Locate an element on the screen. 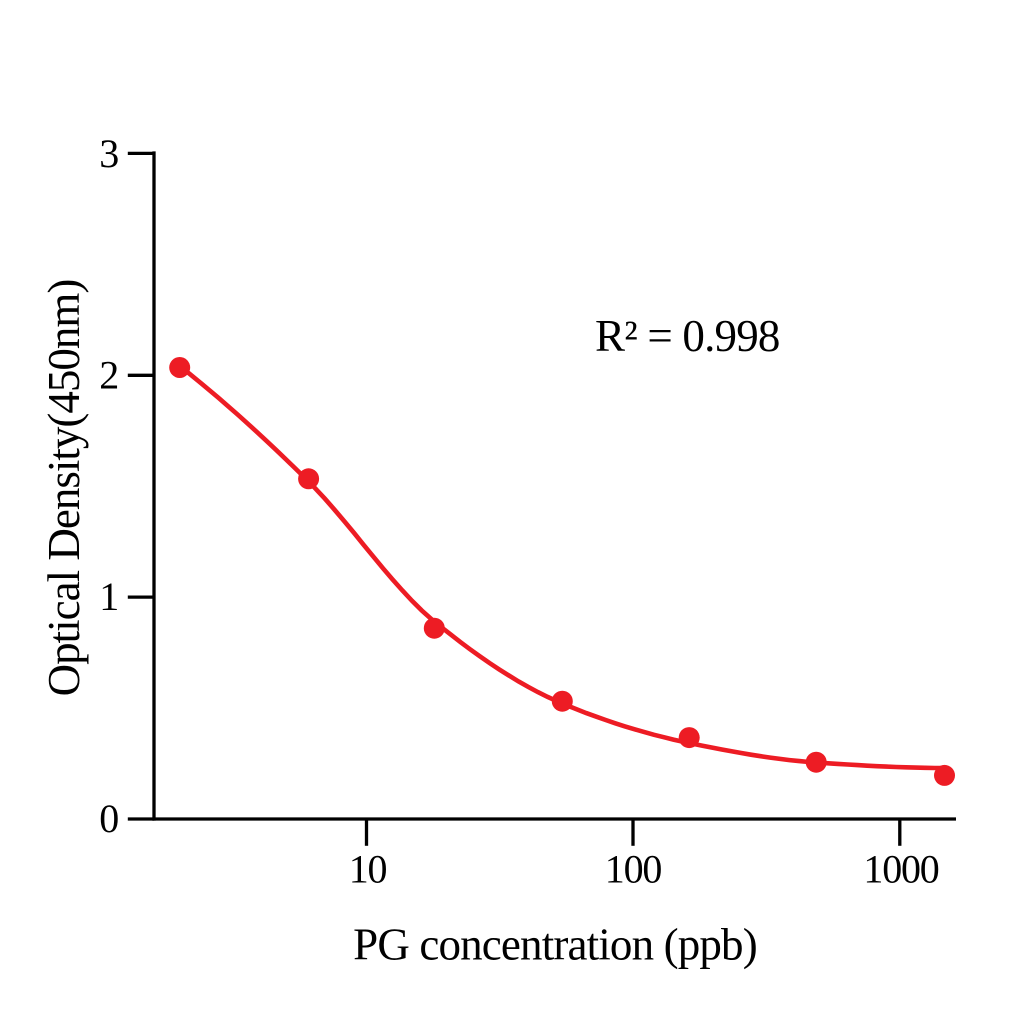 Image resolution: width=1024 pixels, height=1024 pixels. svg-text: 3 is located at coordinates (108, 153).